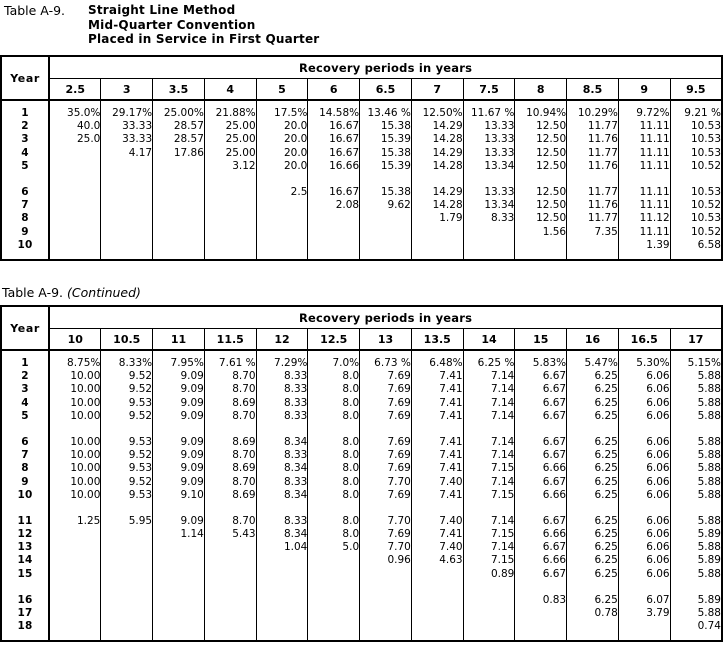  Describe the element at coordinates (344, 126) in the screenshot. I see `table1-cell: 16.67` at that location.